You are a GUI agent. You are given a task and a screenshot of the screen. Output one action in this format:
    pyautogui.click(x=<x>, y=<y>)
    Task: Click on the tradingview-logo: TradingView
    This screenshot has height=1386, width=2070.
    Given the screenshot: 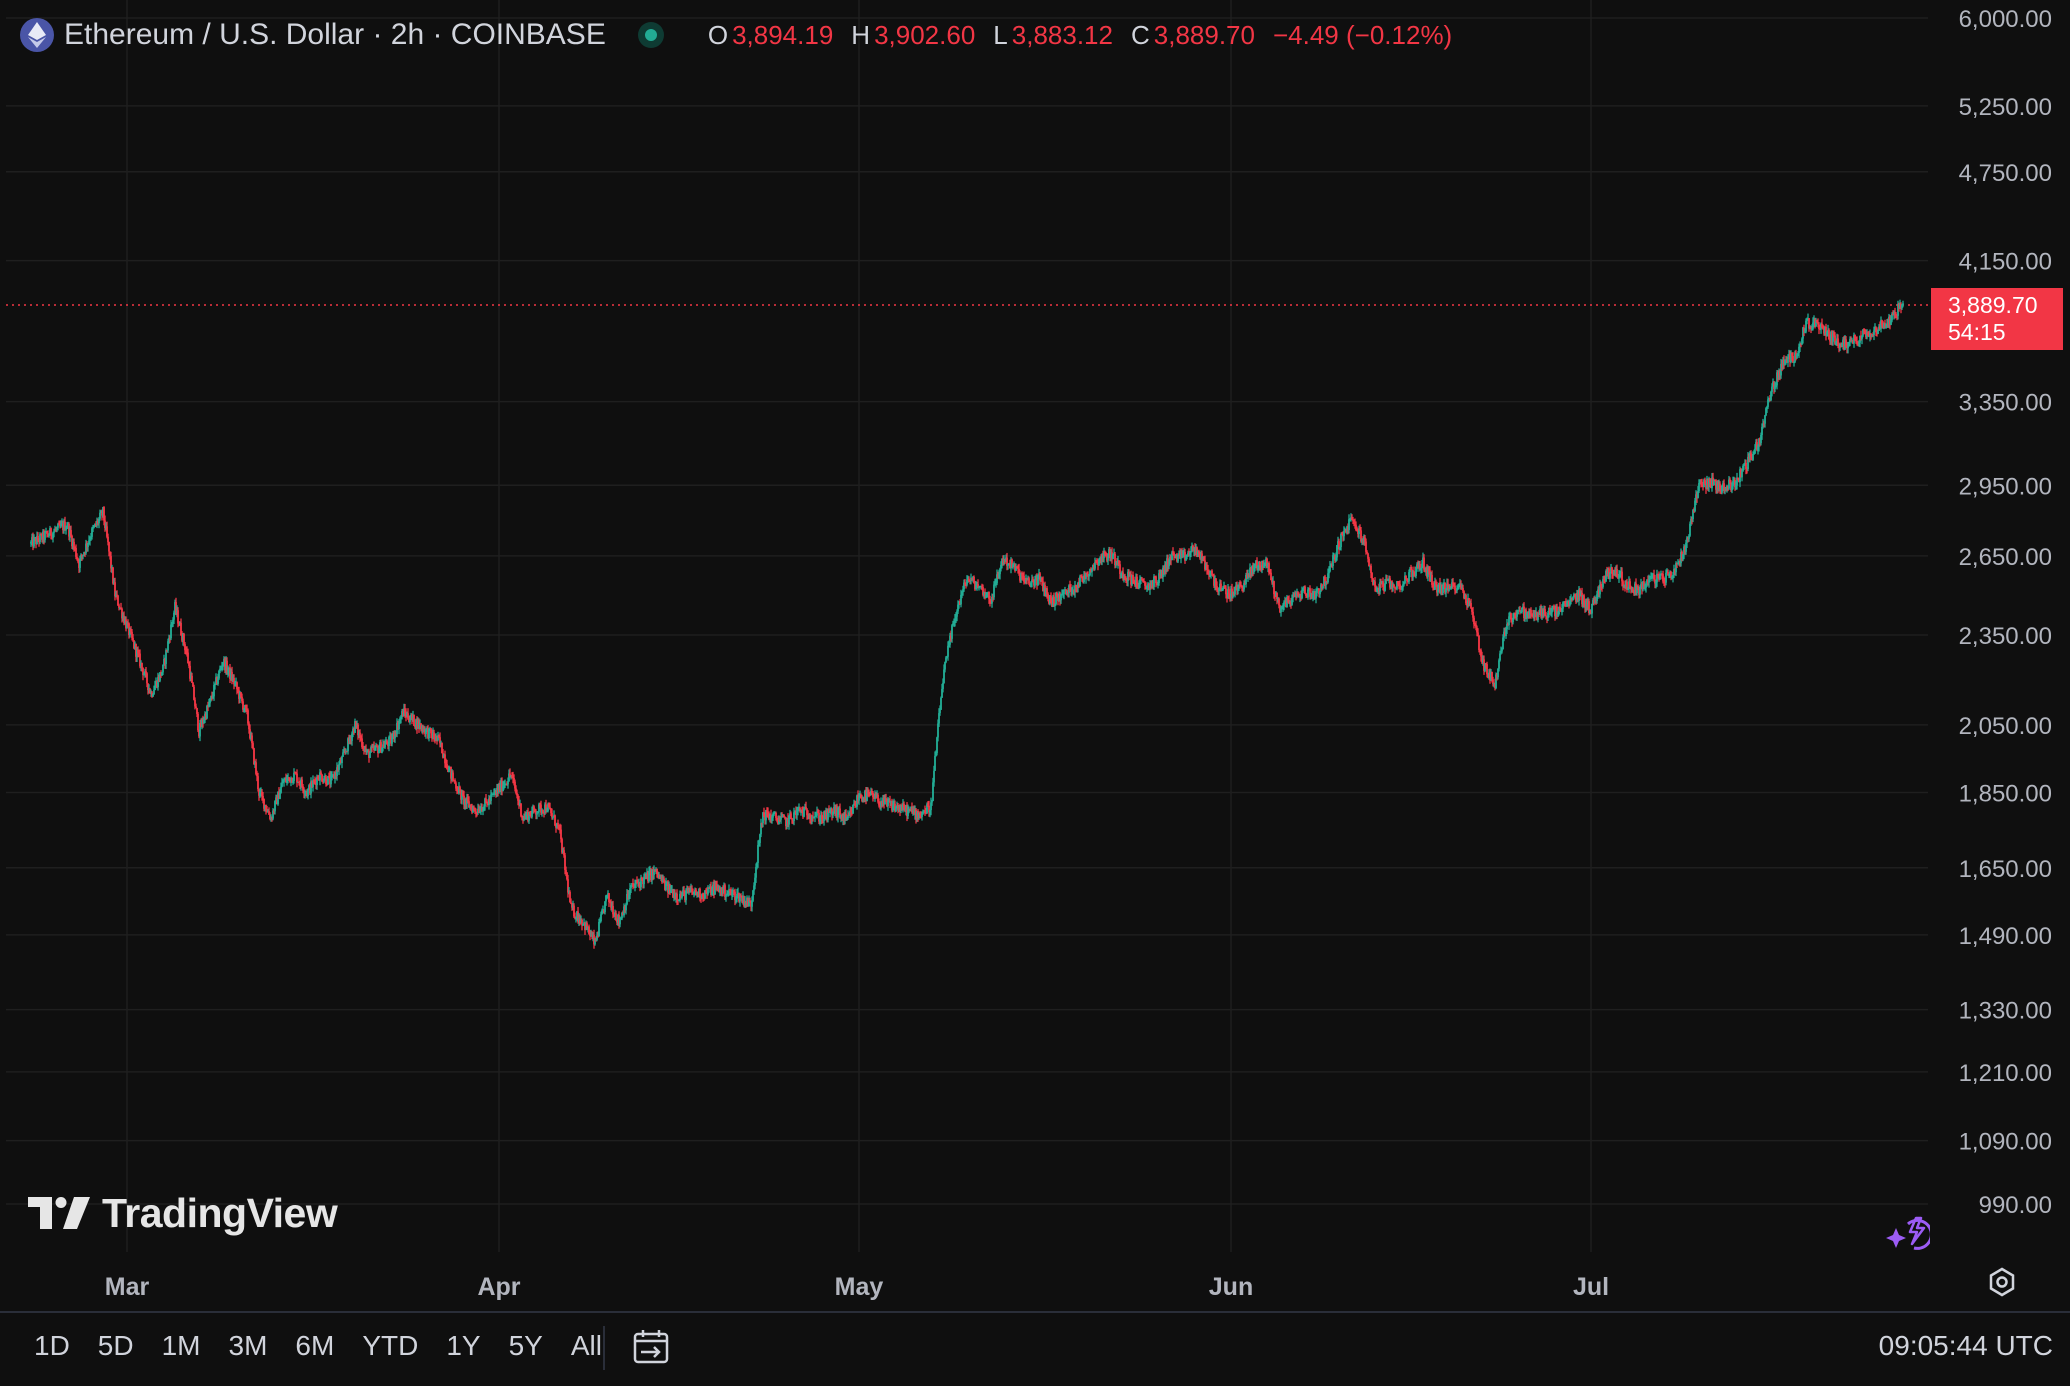 What is the action you would take?
    pyautogui.click(x=183, y=1213)
    